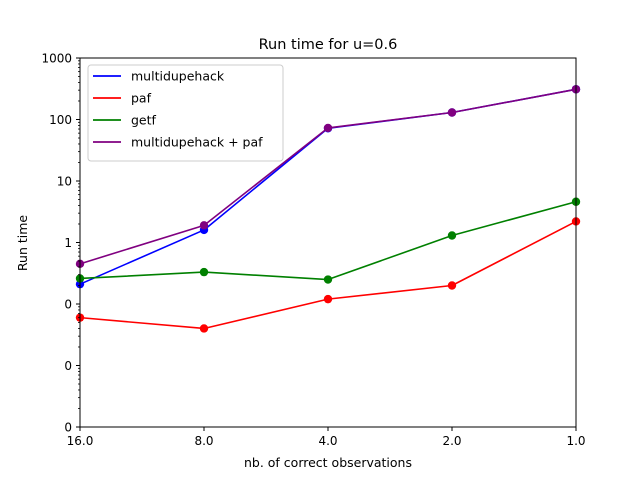 The height and width of the screenshot is (480, 640). I want to click on y-tick-label-5: 100, so click(60, 120).